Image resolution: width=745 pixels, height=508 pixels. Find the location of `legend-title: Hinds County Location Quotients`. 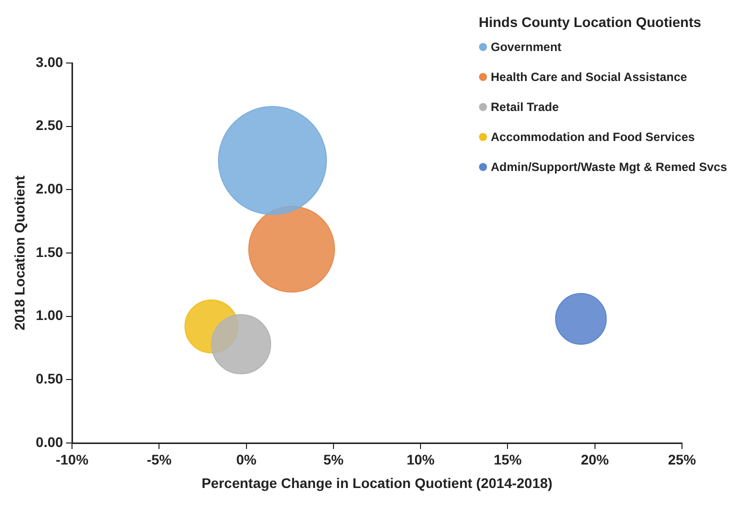

legend-title: Hinds County Location Quotients is located at coordinates (590, 22).